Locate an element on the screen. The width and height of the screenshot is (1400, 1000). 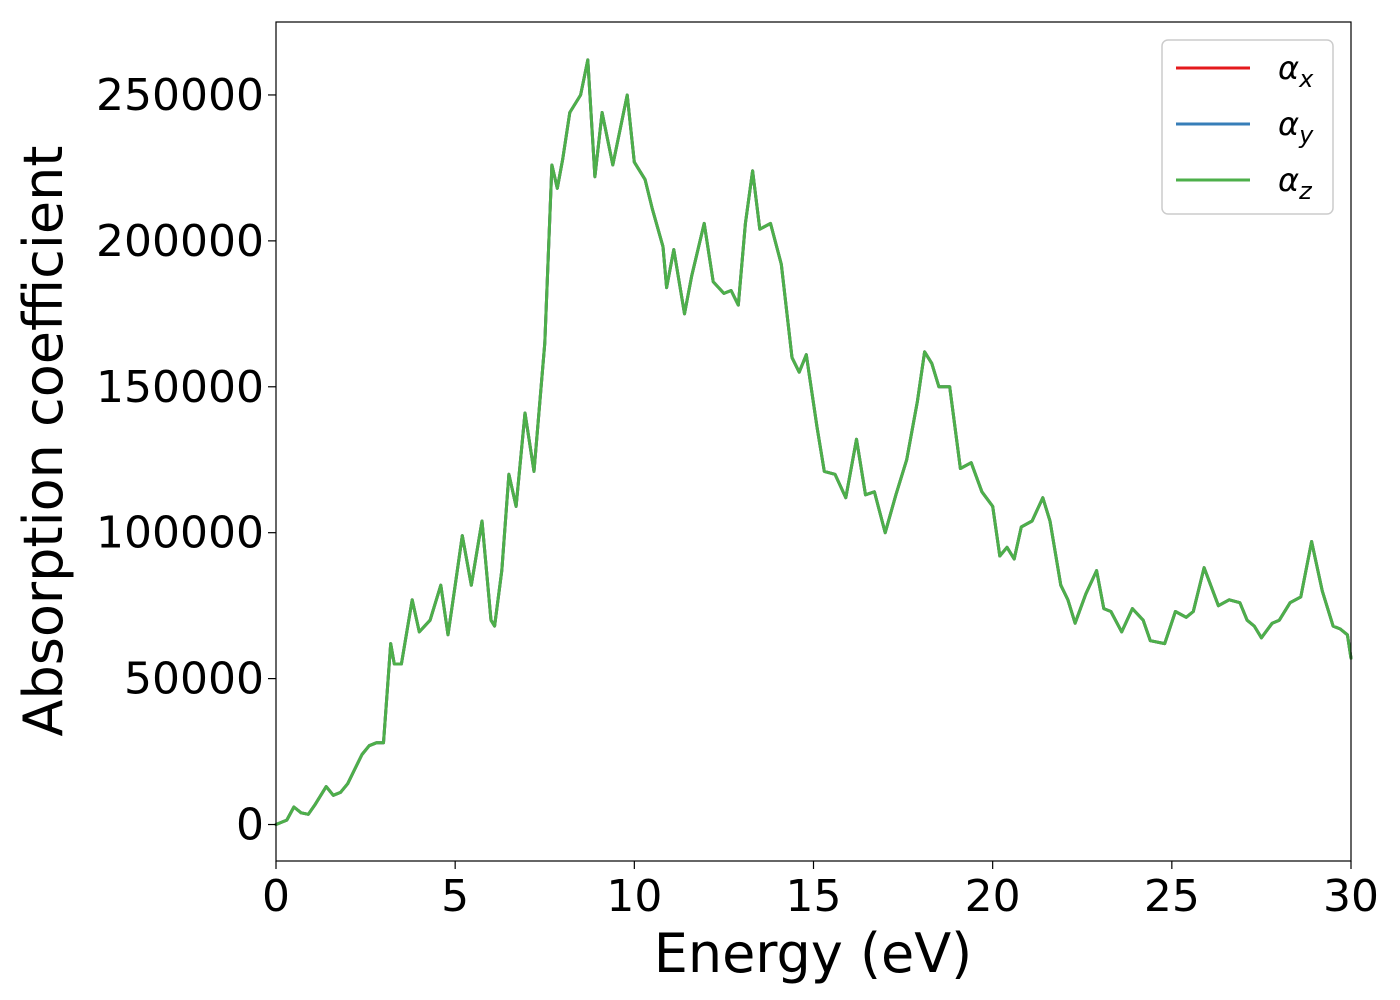
x-axis-title: Energy (eV) is located at coordinates (813, 953).